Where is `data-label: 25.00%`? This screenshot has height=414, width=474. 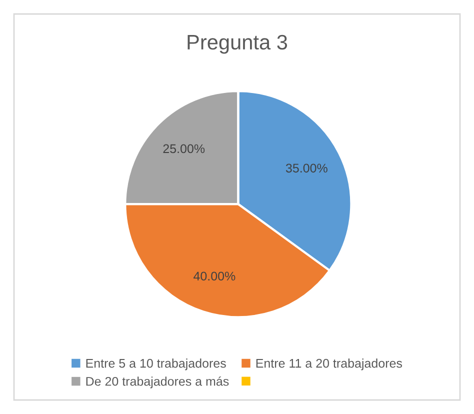
data-label: 25.00% is located at coordinates (184, 149).